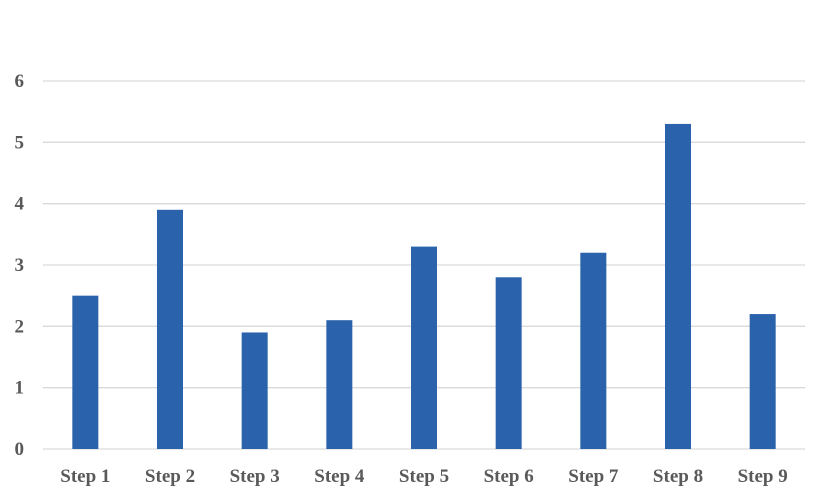 This screenshot has width=830, height=500. What do you see at coordinates (593, 476) in the screenshot?
I see `x-tick-label: Step 7` at bounding box center [593, 476].